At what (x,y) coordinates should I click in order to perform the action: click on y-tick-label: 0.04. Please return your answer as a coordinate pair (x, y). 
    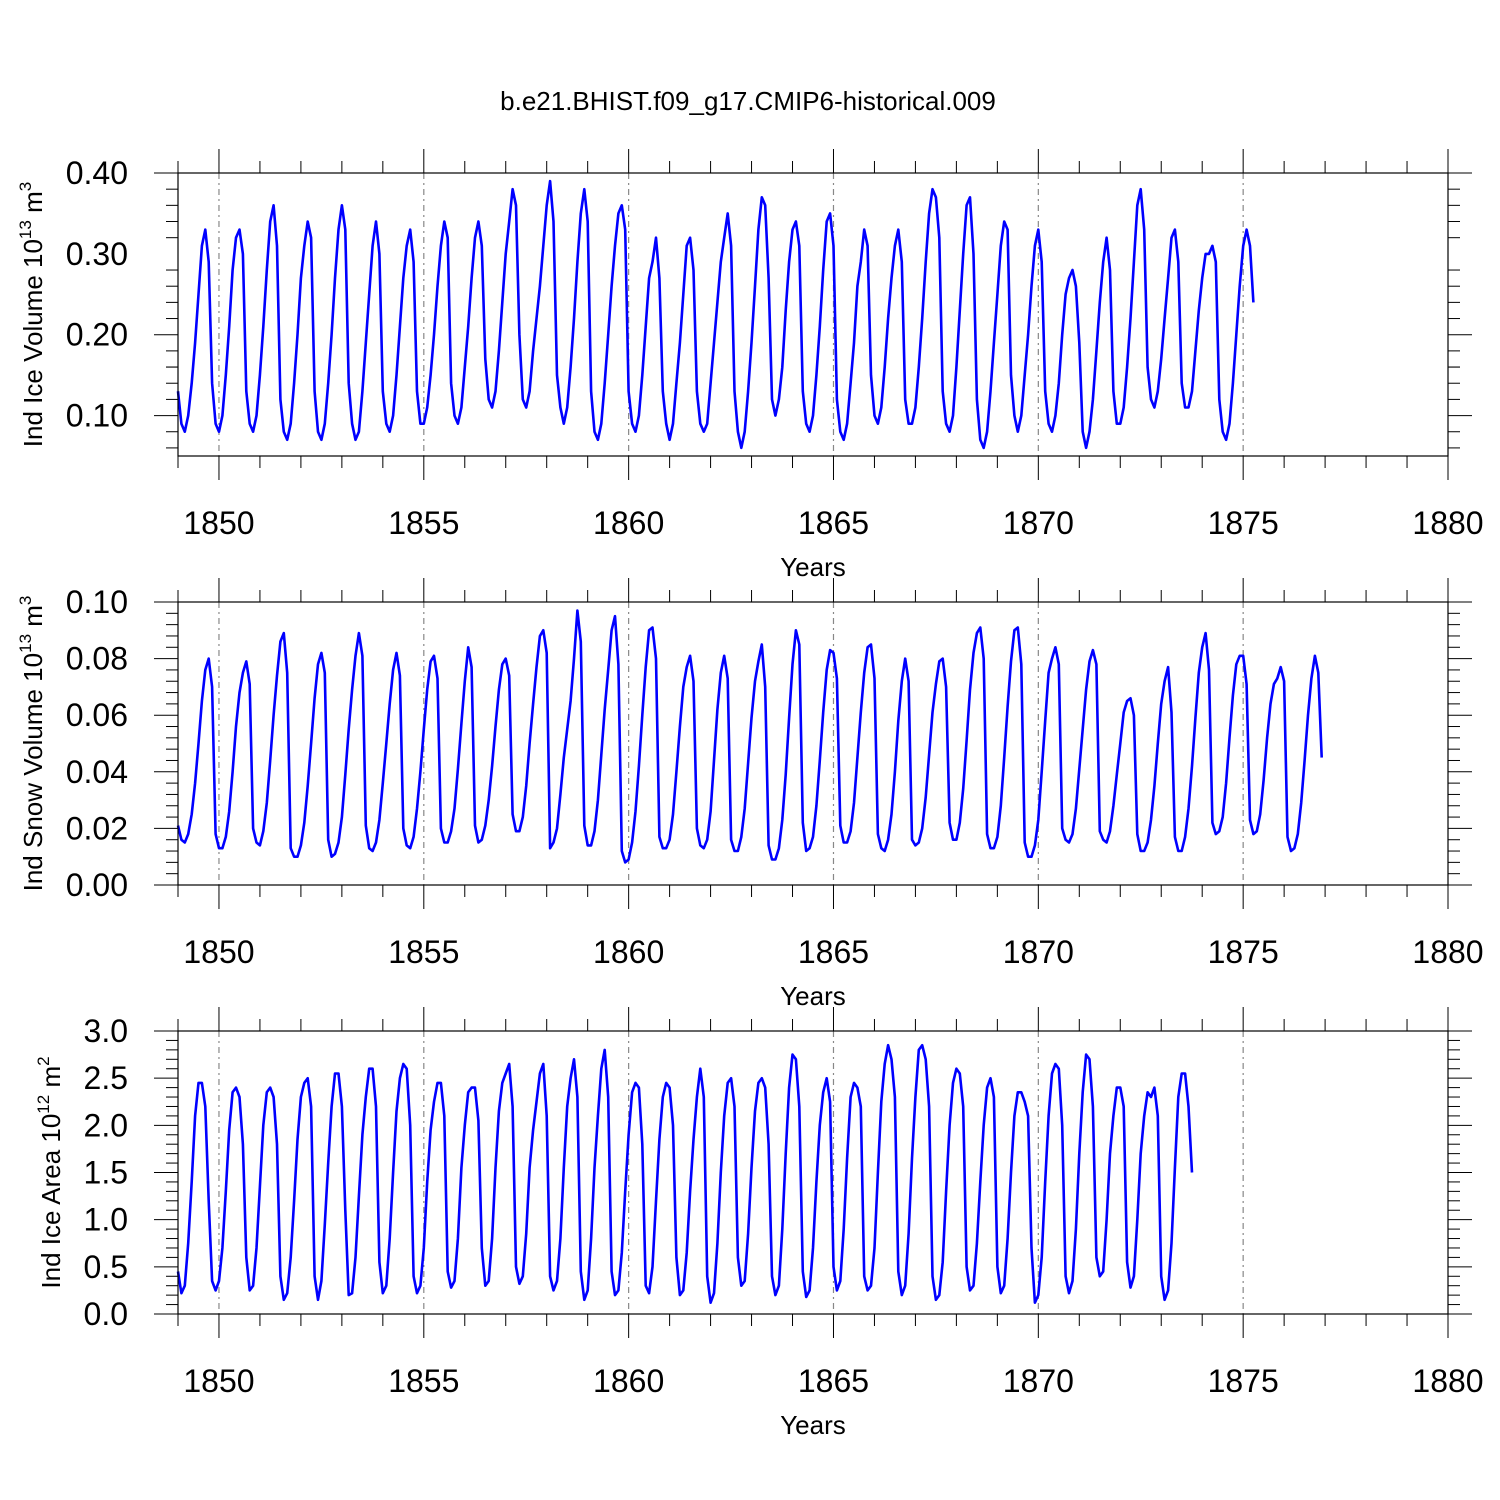
    Looking at the image, I should click on (97, 772).